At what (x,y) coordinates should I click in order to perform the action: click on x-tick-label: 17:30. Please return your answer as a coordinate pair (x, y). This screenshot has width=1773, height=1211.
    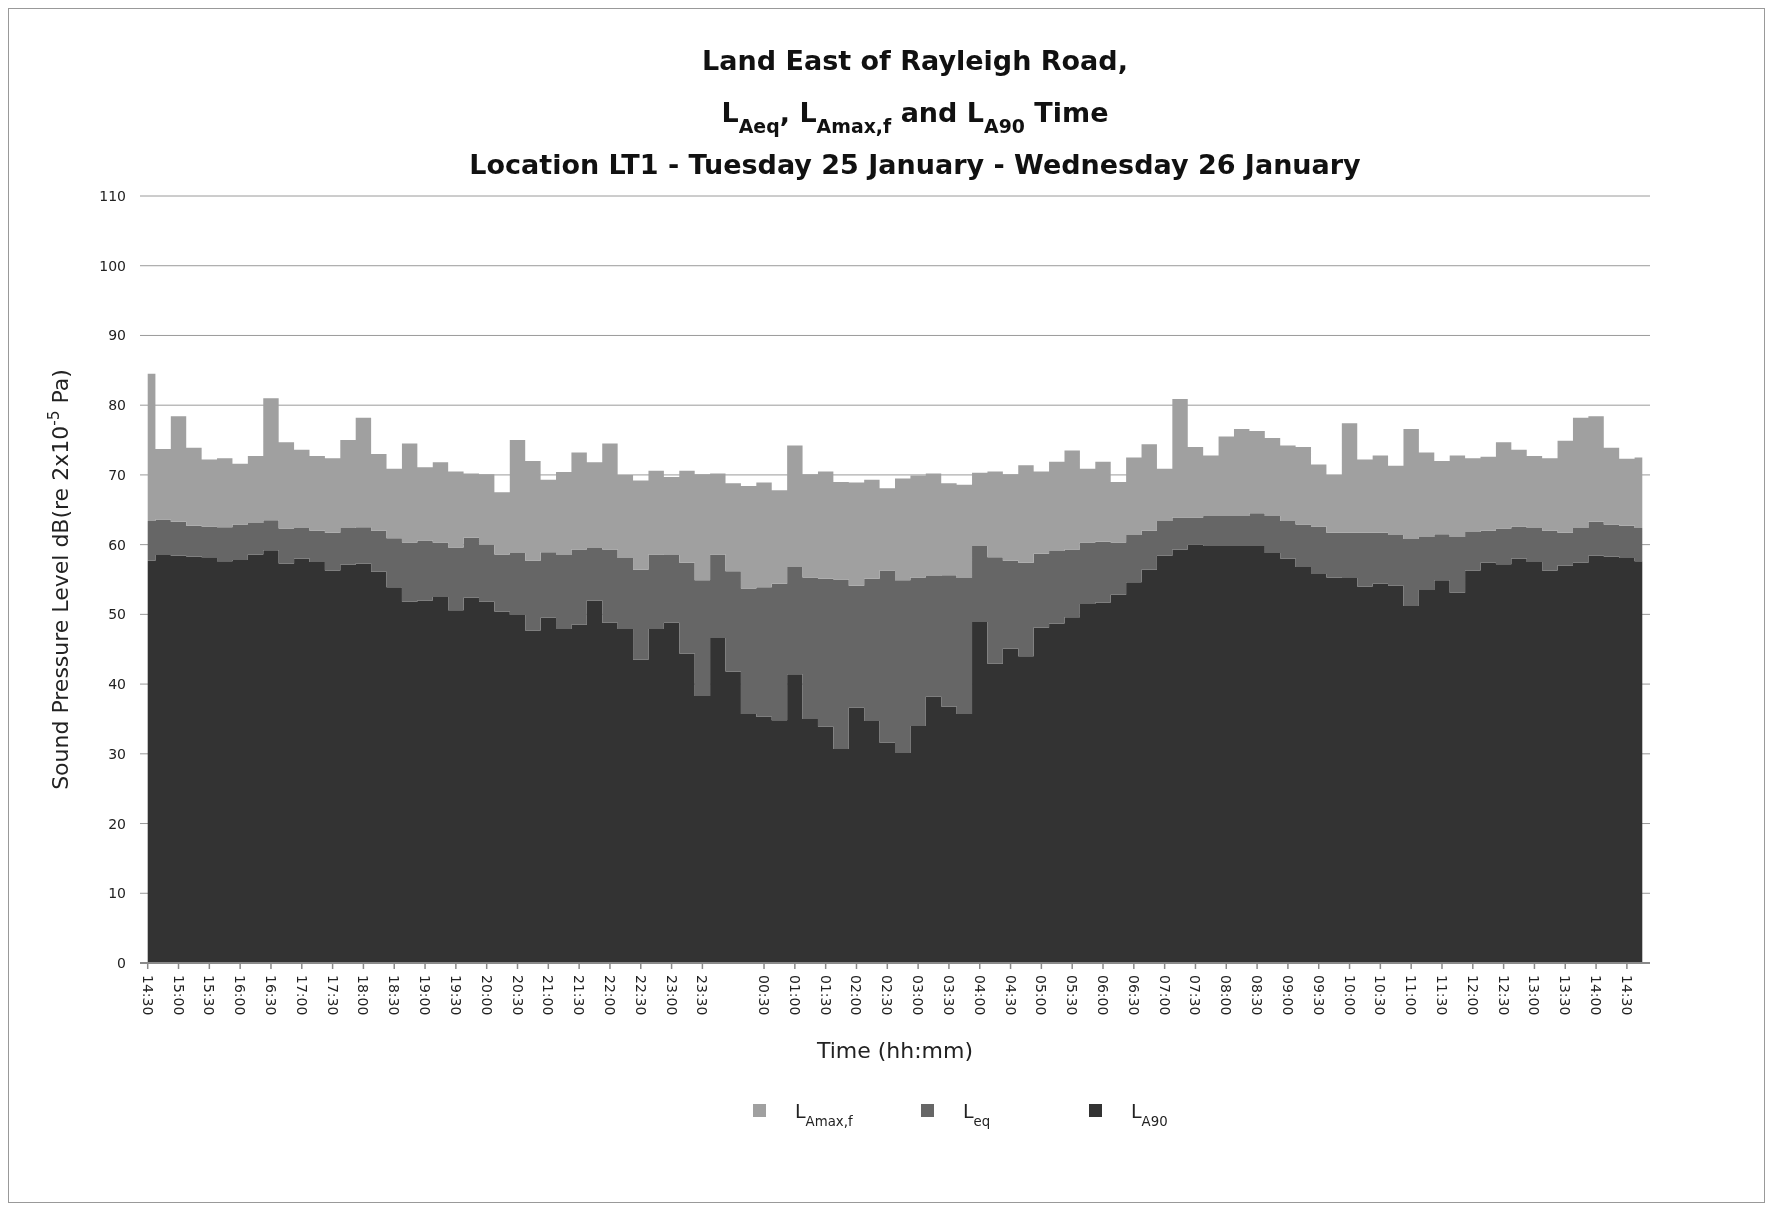
    Looking at the image, I should click on (332, 995).